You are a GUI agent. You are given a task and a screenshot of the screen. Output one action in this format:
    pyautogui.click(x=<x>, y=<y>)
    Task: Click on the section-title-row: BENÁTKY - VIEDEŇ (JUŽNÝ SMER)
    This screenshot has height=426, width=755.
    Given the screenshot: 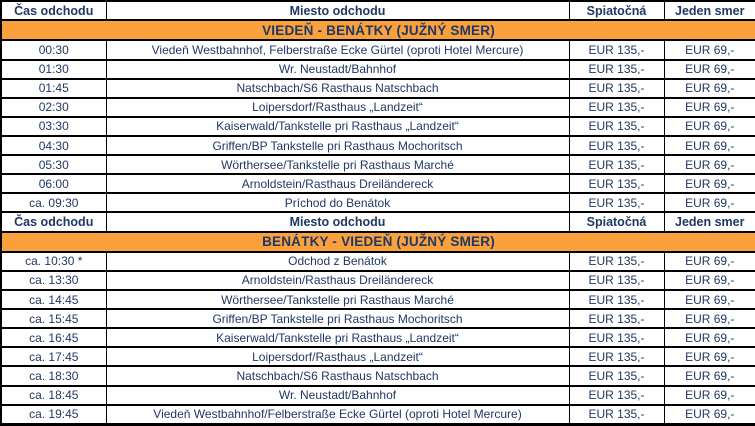 What is the action you would take?
    pyautogui.click(x=377, y=241)
    